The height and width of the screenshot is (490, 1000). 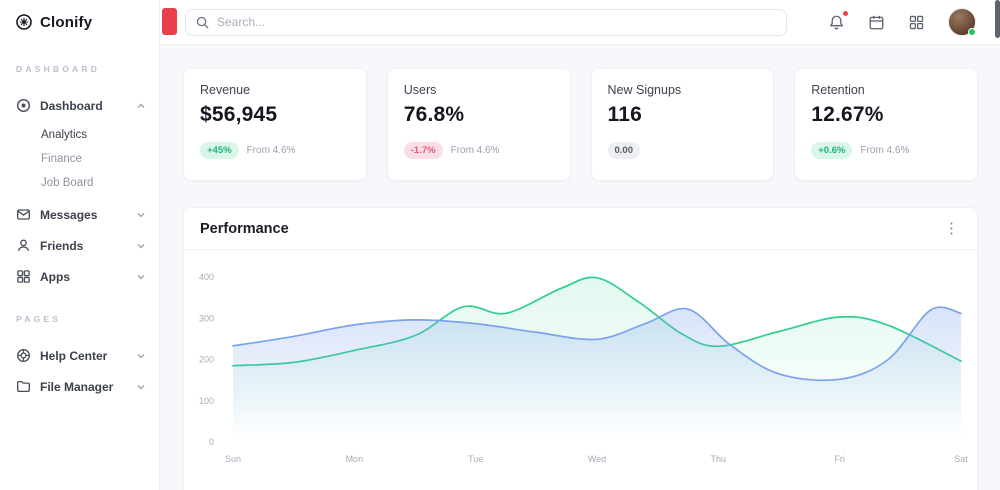 I want to click on sidebar-item-job-board: Job Board, so click(x=67, y=183).